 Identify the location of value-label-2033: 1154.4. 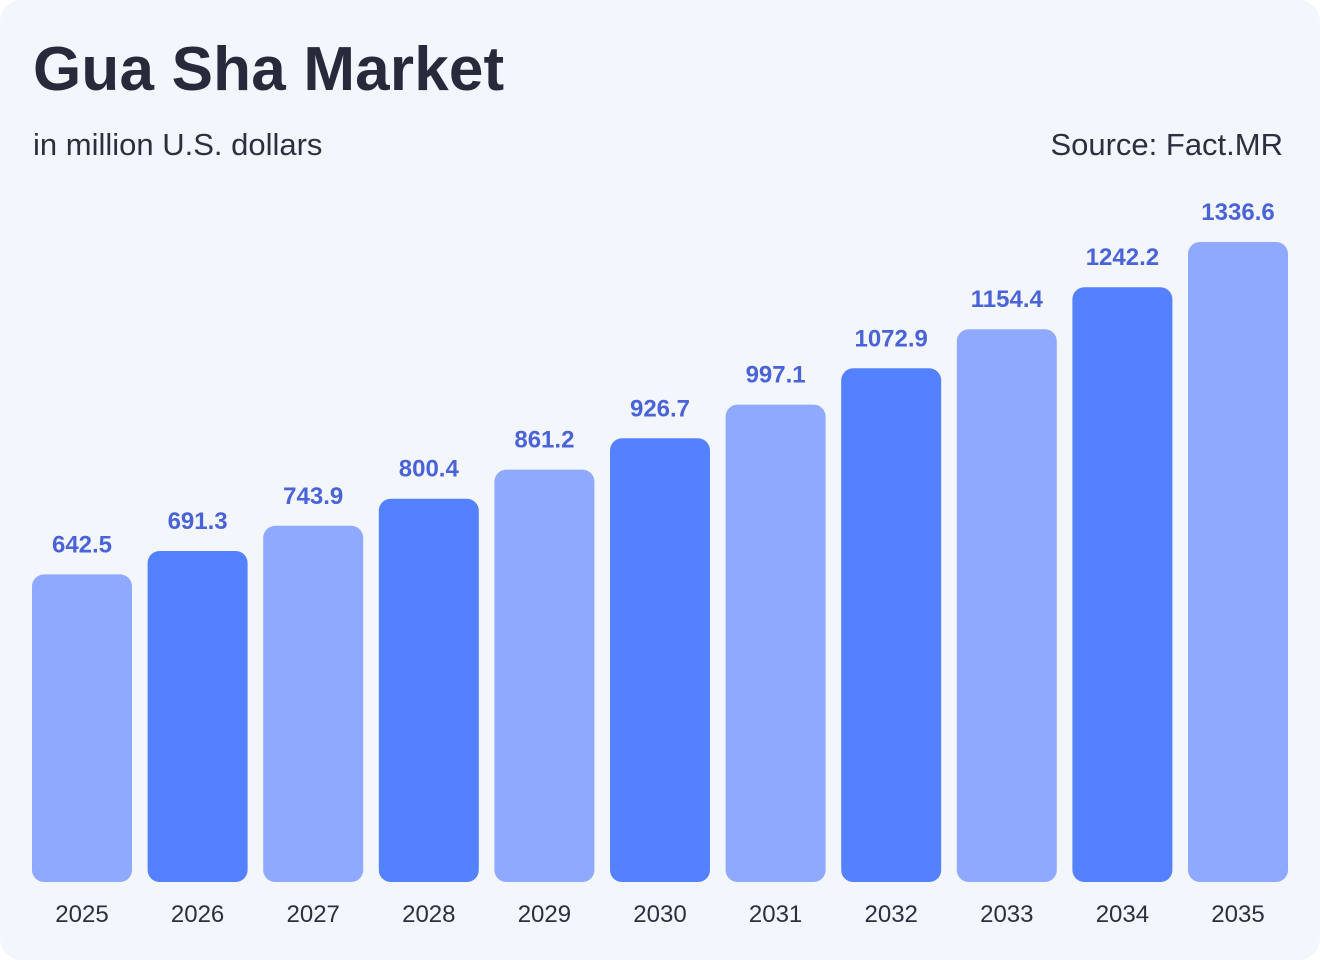
(1007, 299).